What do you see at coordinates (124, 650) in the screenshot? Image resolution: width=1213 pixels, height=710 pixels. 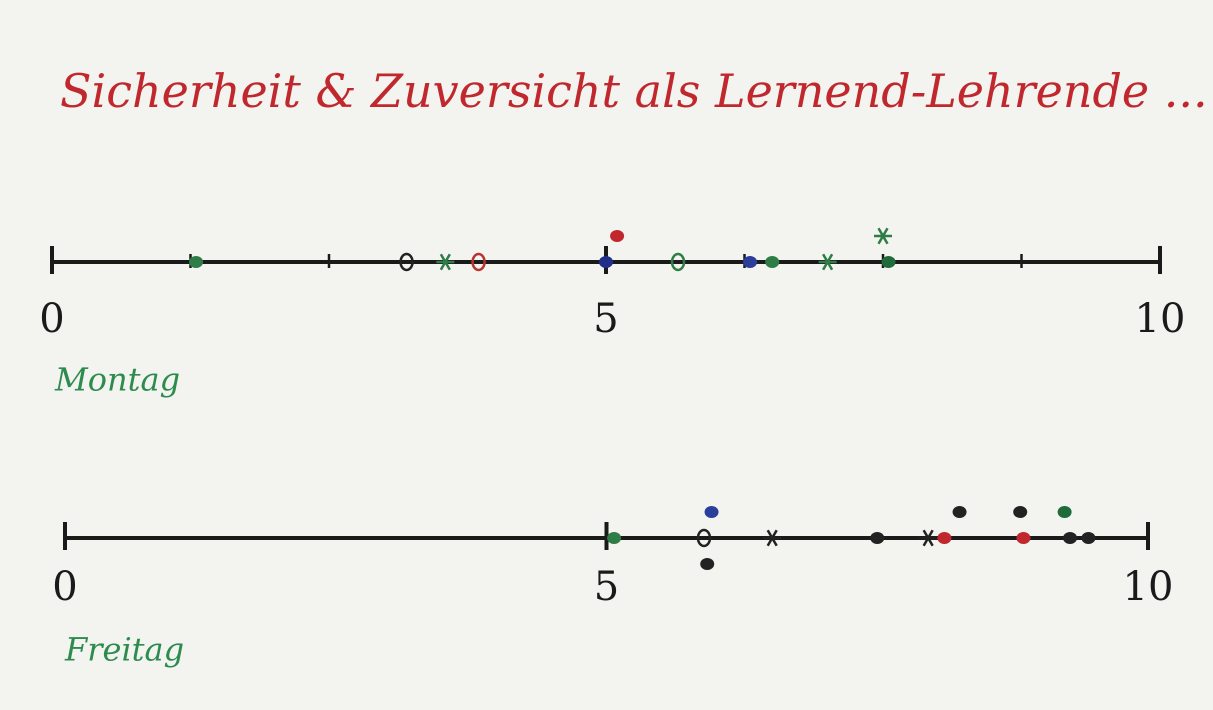 I see `day-label: Freitag` at bounding box center [124, 650].